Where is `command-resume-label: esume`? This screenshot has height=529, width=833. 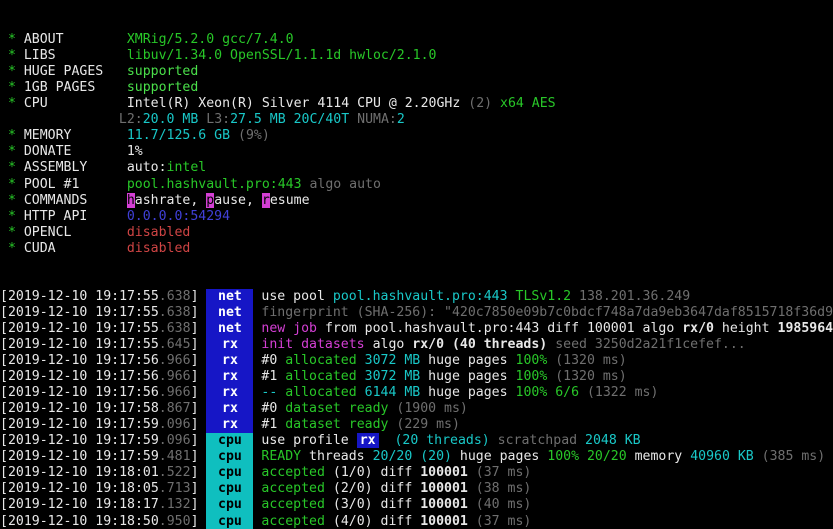
command-resume-label: esume is located at coordinates (289, 200).